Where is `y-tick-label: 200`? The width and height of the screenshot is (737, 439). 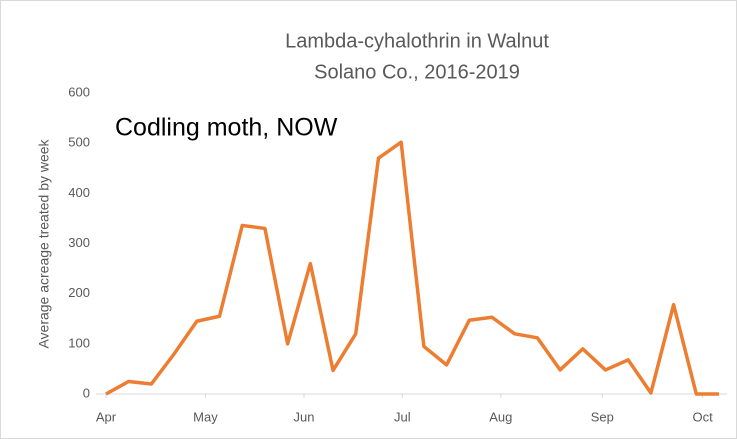 y-tick-label: 200 is located at coordinates (79, 292).